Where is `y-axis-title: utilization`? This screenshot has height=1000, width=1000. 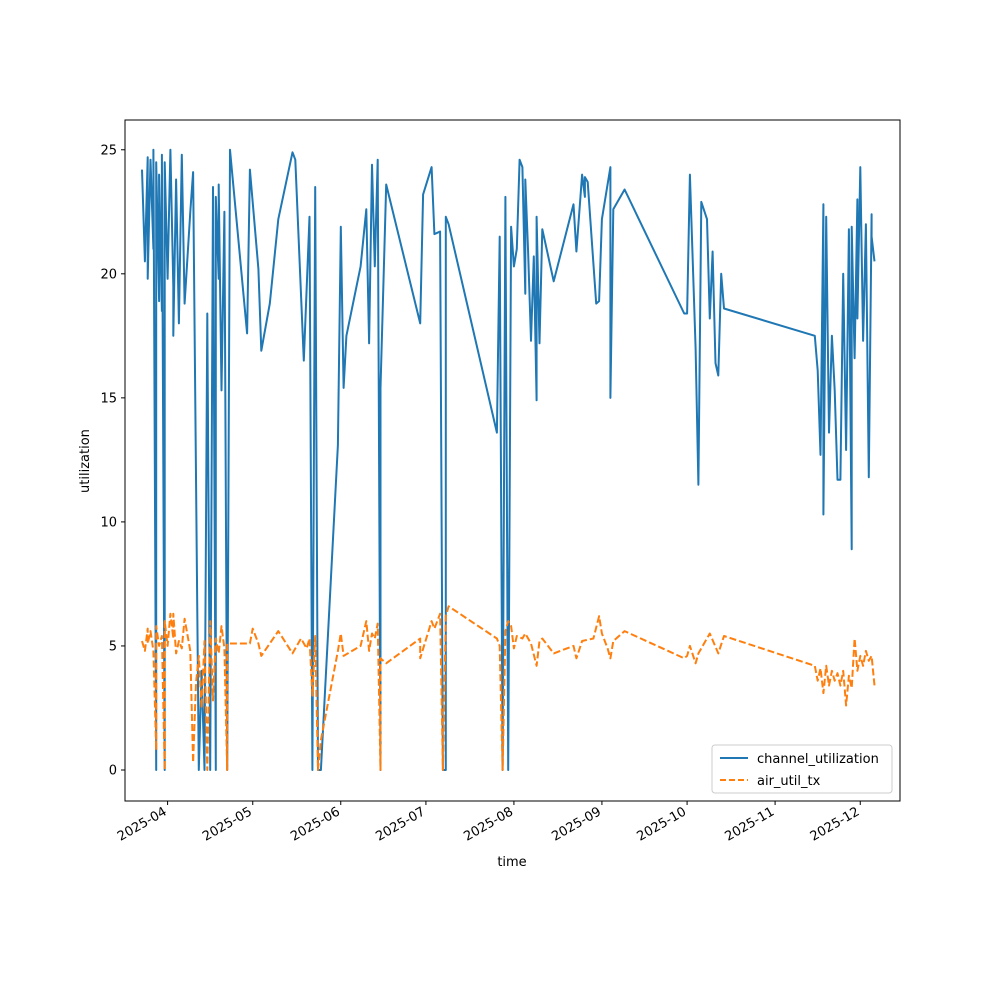 y-axis-title: utilization is located at coordinates (85, 461).